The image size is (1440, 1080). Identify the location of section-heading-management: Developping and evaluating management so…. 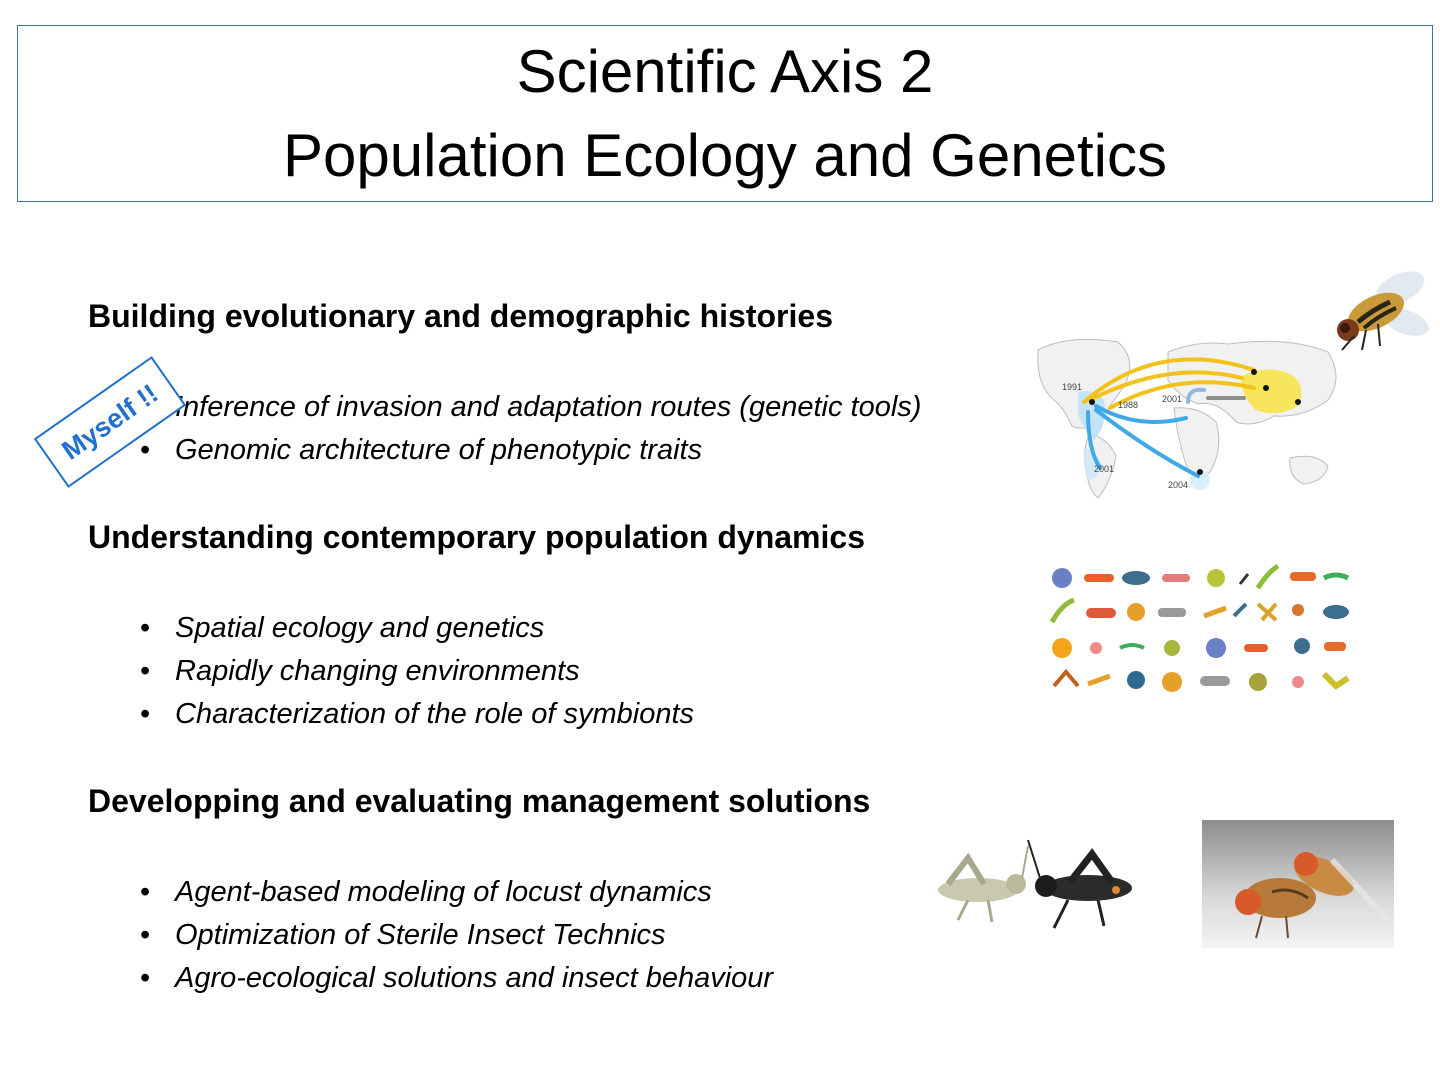
(479, 801).